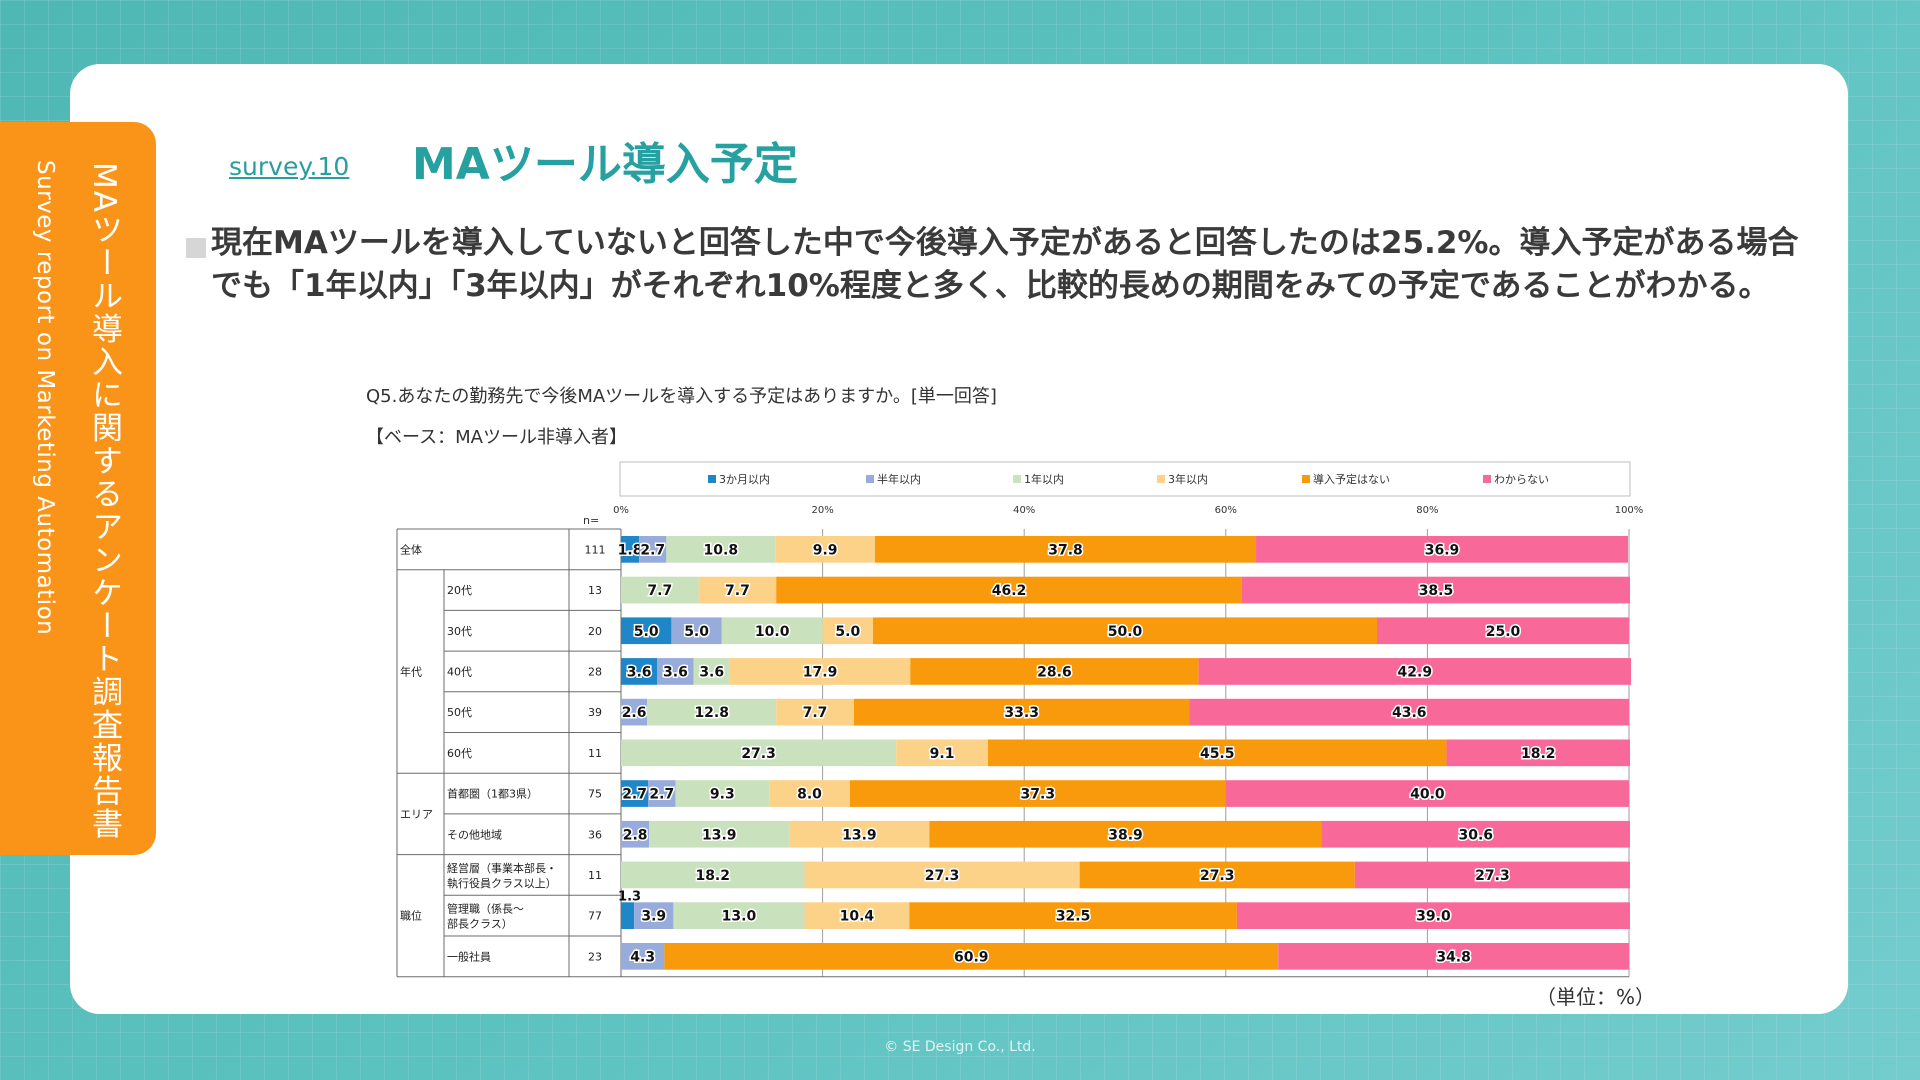  What do you see at coordinates (681, 396) in the screenshot?
I see `question-text: Q5.あなたの勤務先で今後MAツールを導入する予定はありますか。[単一回答]` at bounding box center [681, 396].